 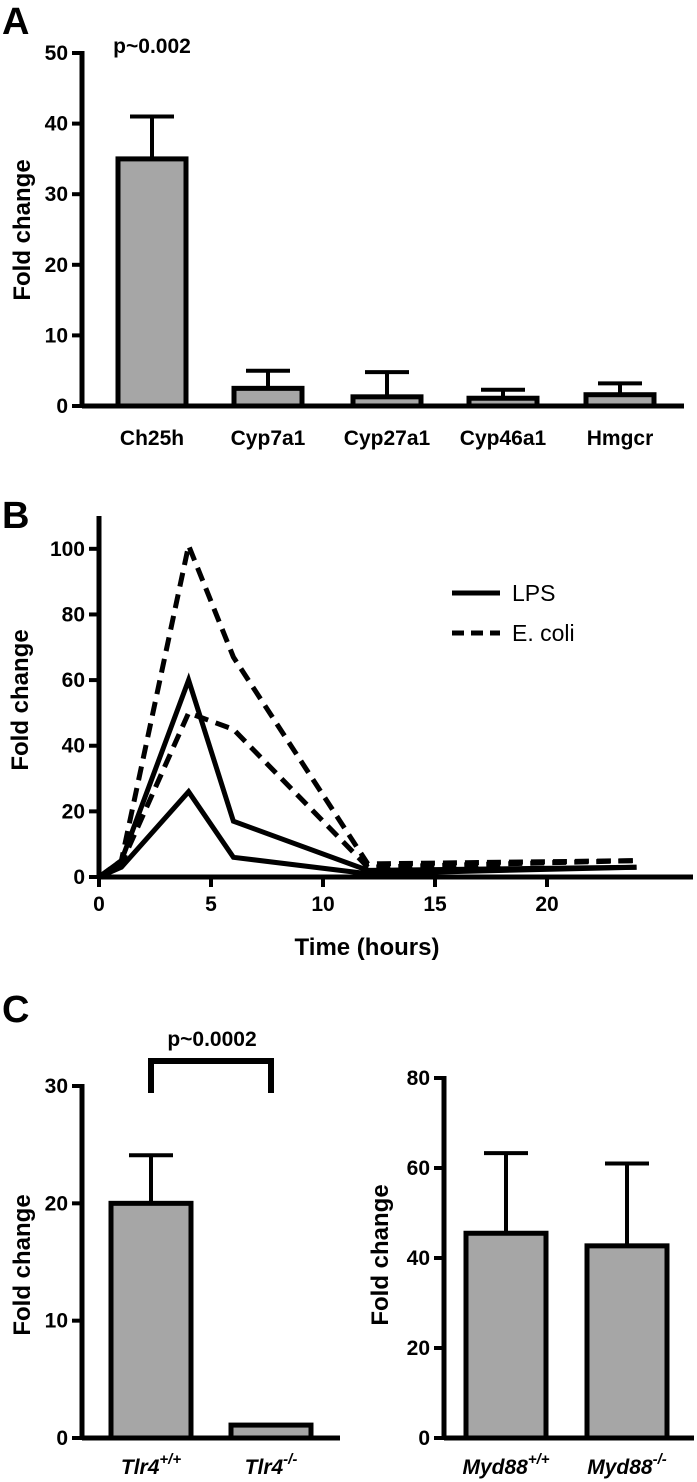 What do you see at coordinates (73, 811) in the screenshot?
I see `panel-b-y-tick-label: 20` at bounding box center [73, 811].